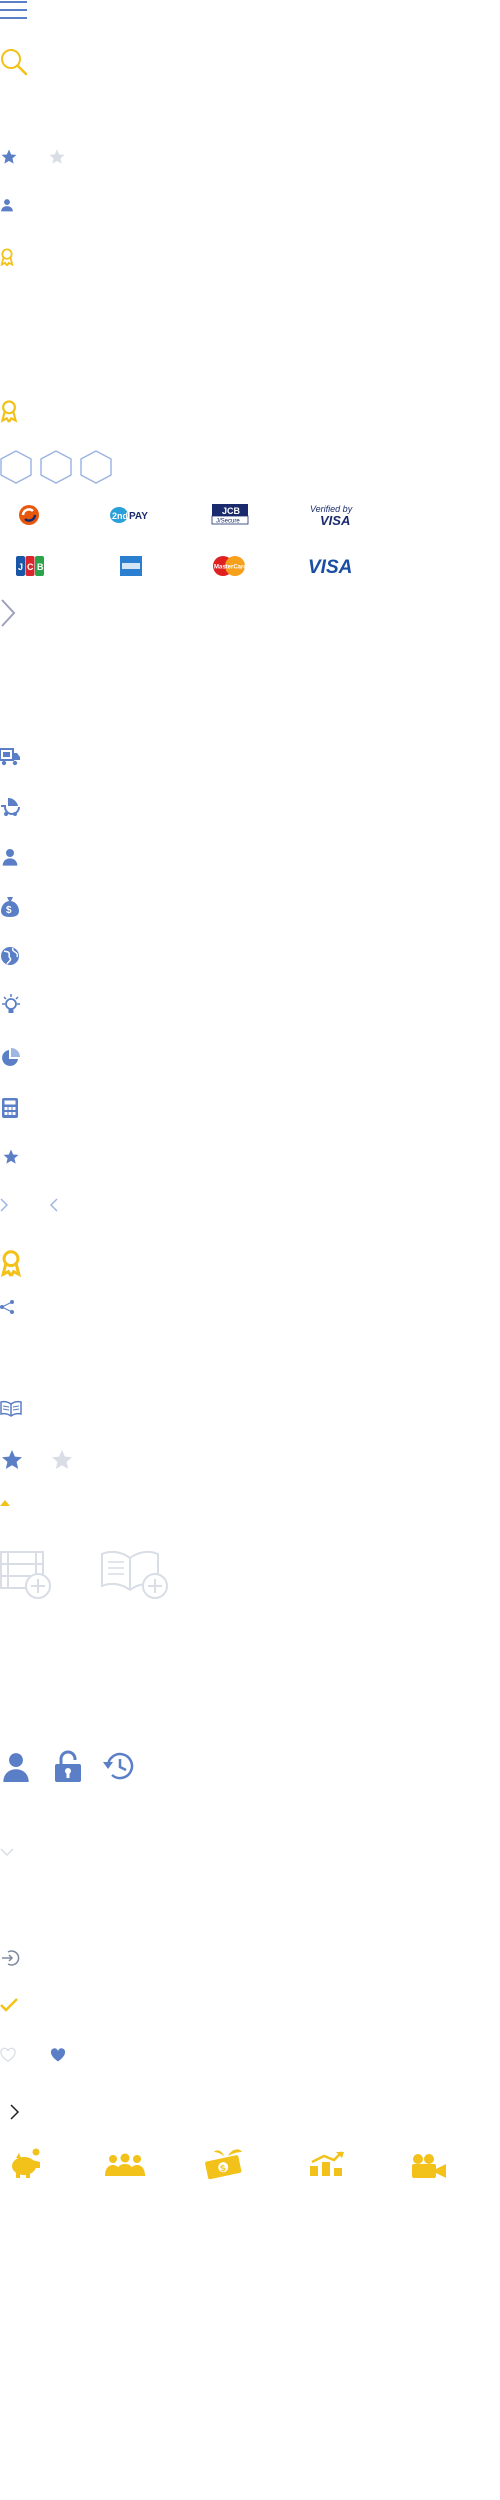 Image resolution: width=500 pixels, height=2500 pixels. Describe the element at coordinates (5, 1503) in the screenshot. I see `caret-up-icon` at that location.